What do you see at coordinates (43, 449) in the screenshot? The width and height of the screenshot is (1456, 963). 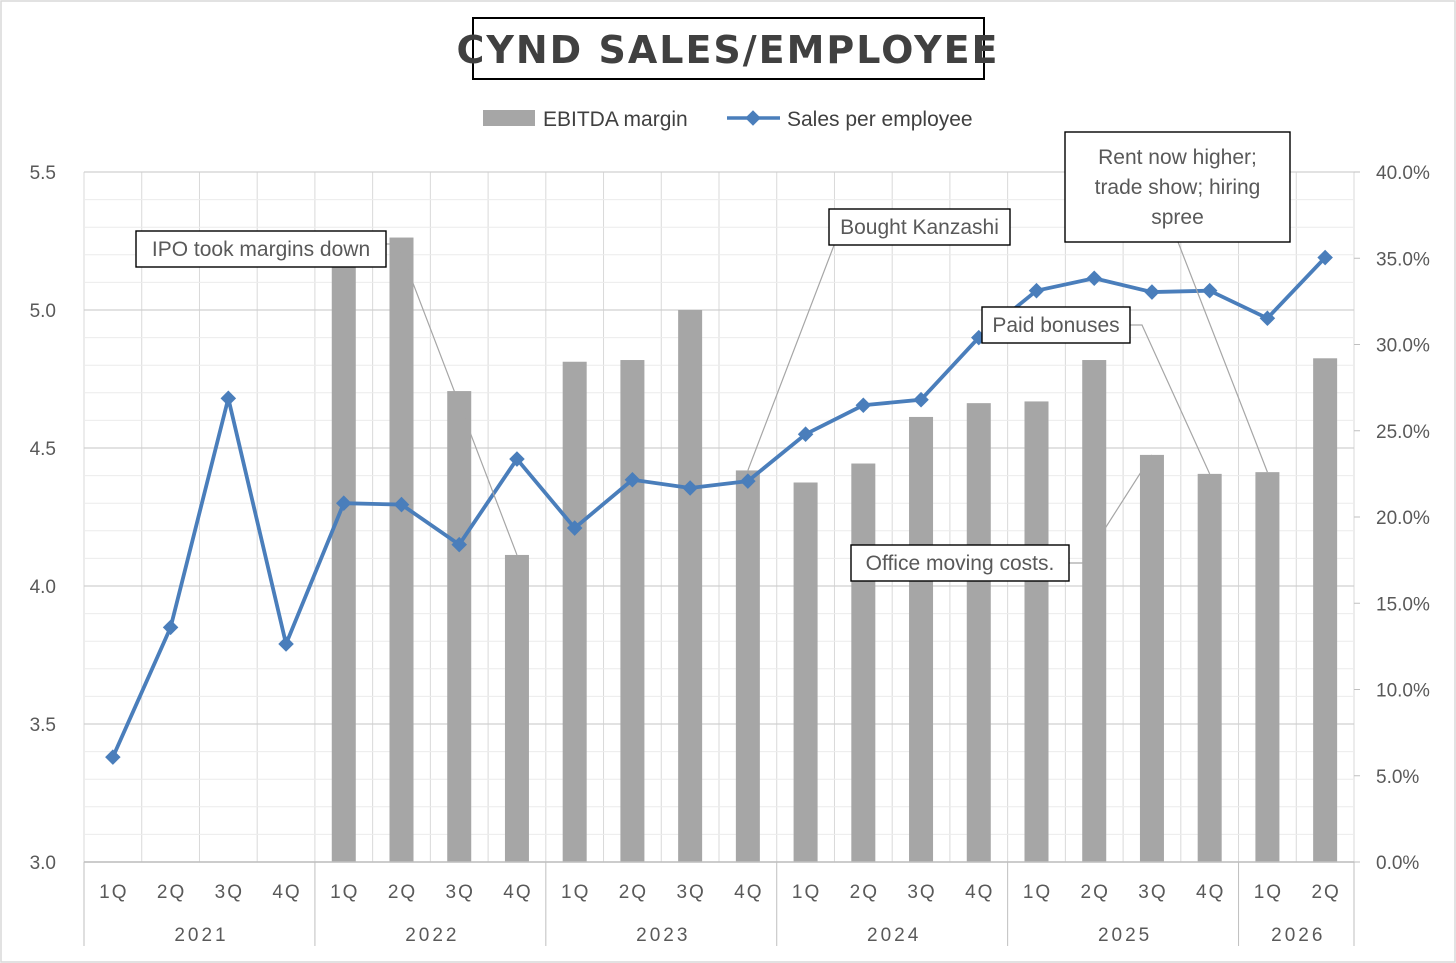 I see `y-left-tick-label: 4.5` at bounding box center [43, 449].